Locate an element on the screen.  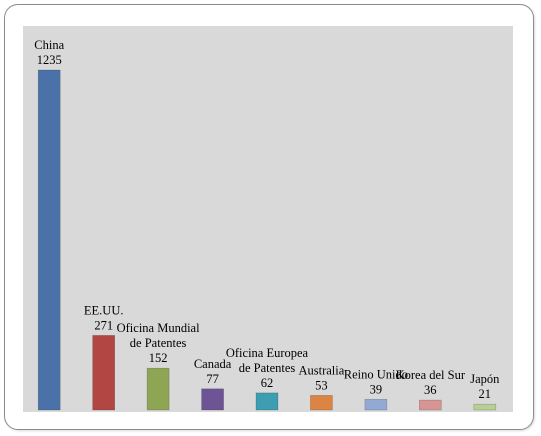
value-label-0: 1235 is located at coordinates (49, 60).